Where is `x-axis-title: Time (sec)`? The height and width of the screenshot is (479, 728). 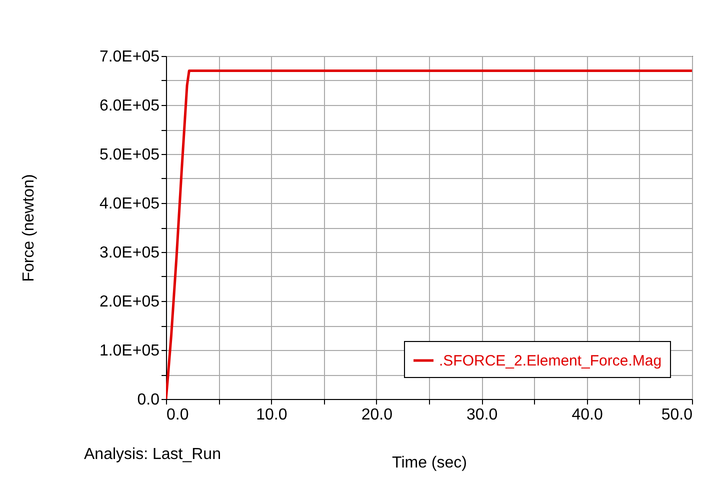
x-axis-title: Time (sec) is located at coordinates (429, 463).